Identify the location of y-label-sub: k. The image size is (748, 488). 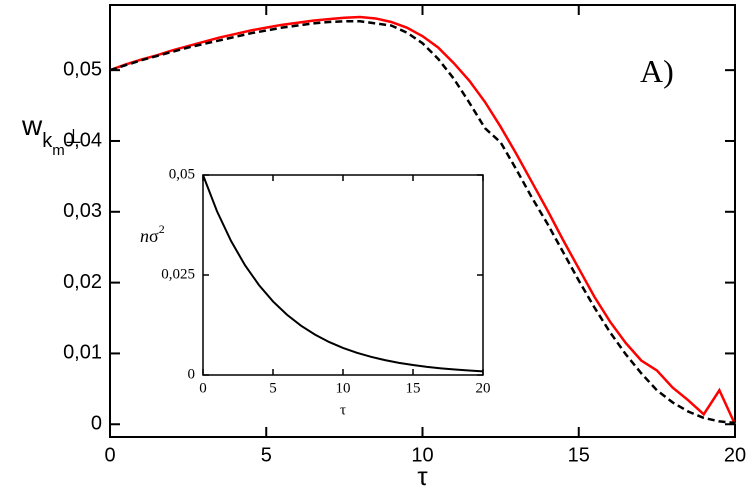
(47, 141).